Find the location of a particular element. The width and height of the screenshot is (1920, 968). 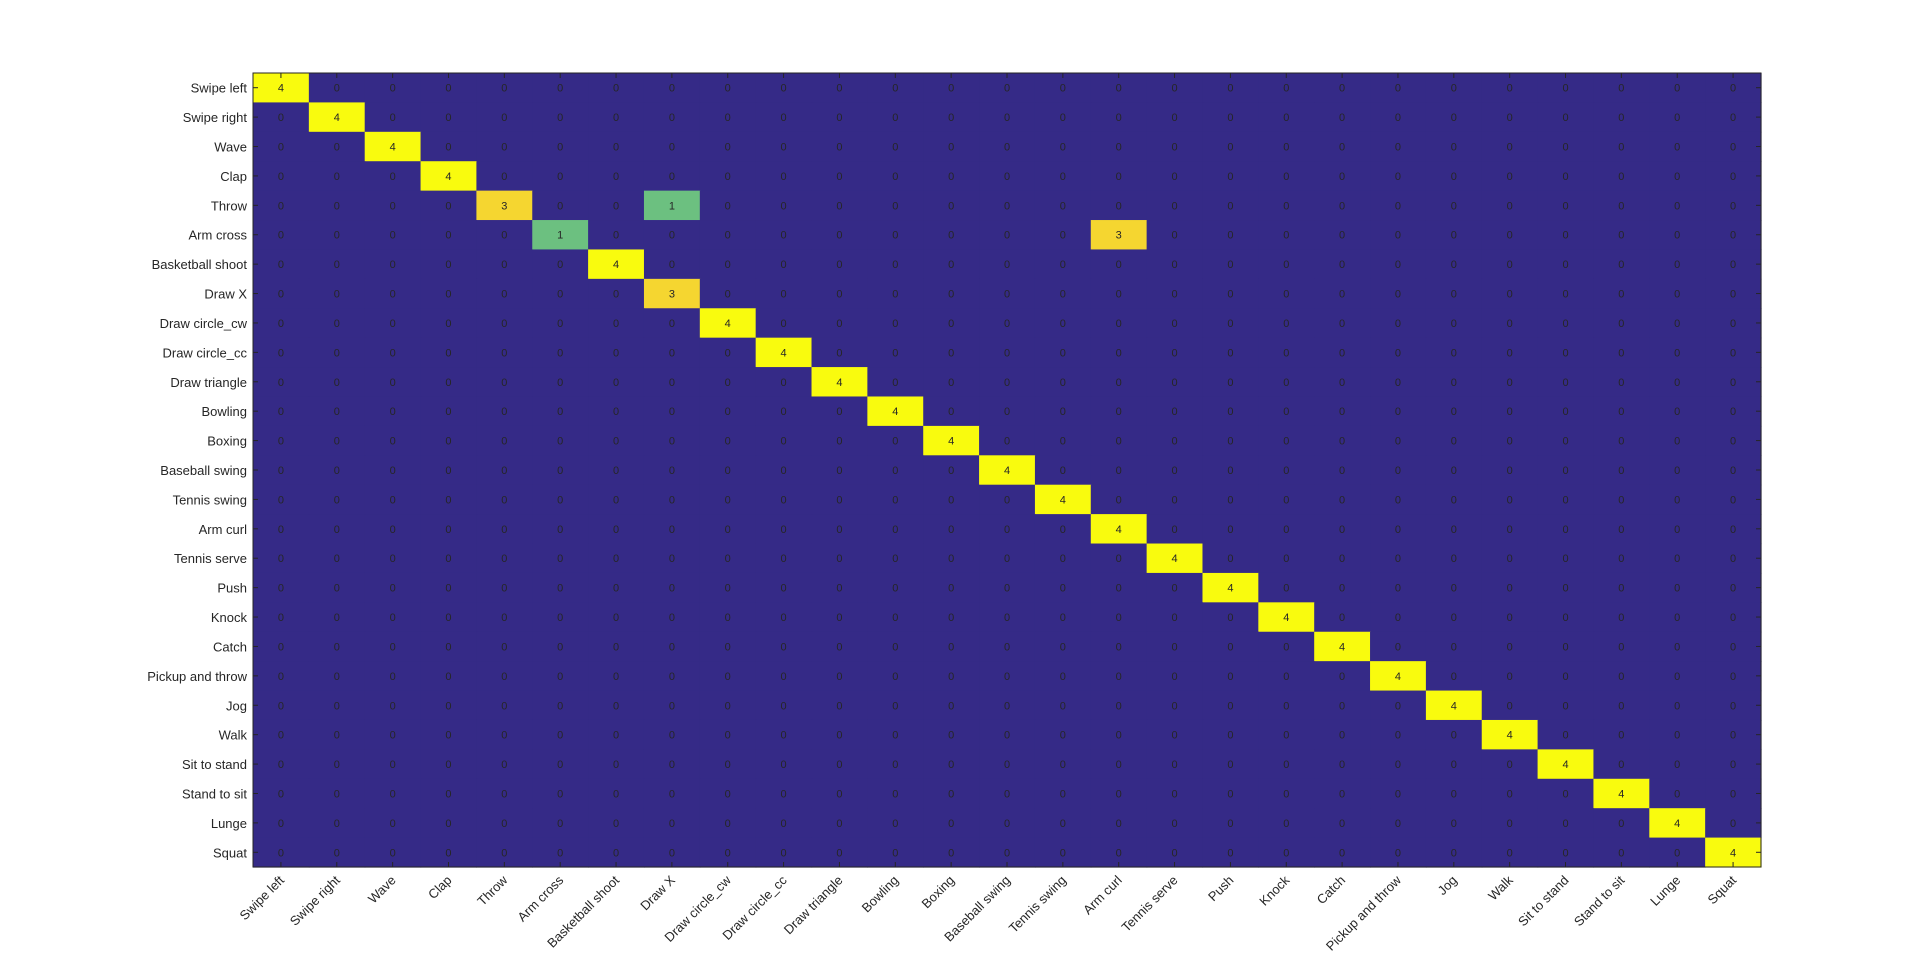

heatmap-cell-r13-c17 is located at coordinates (1230, 470).